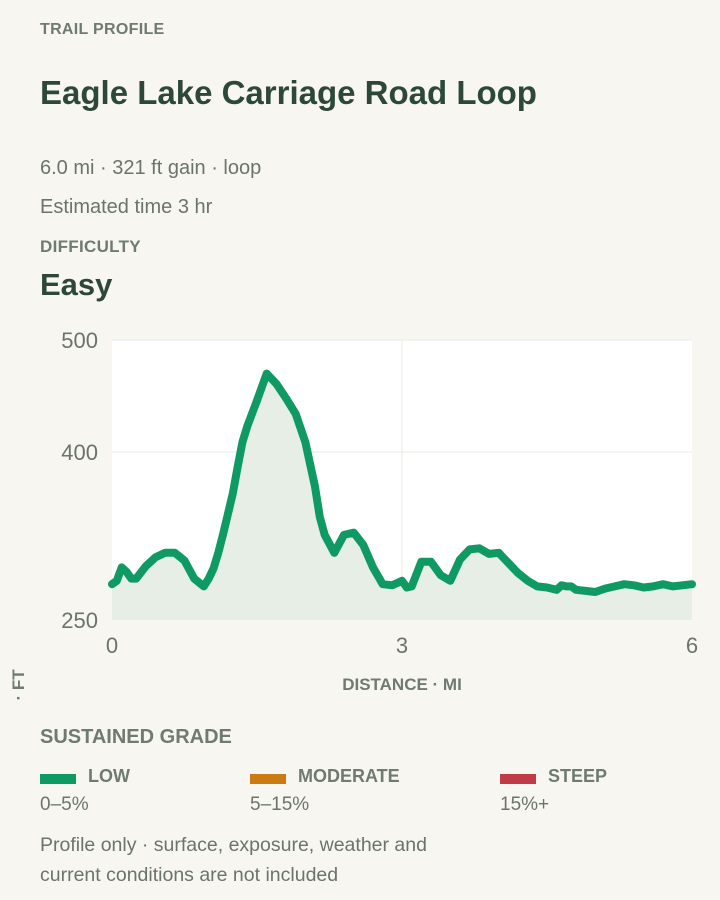 The width and height of the screenshot is (720, 900). What do you see at coordinates (76, 284) in the screenshot?
I see `difficulty-value: Easy` at bounding box center [76, 284].